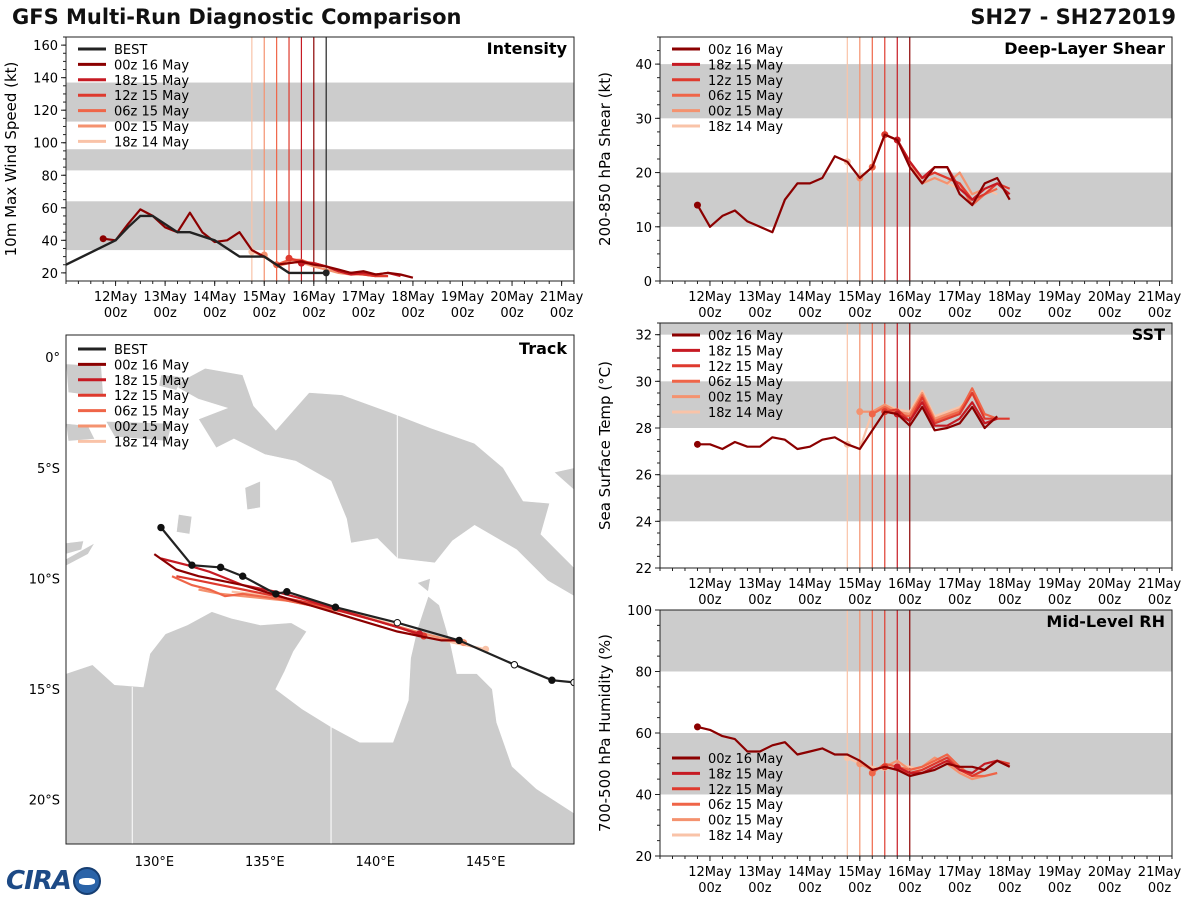 The height and width of the screenshot is (900, 1200). I want to click on best-track-line, so click(367, 605).